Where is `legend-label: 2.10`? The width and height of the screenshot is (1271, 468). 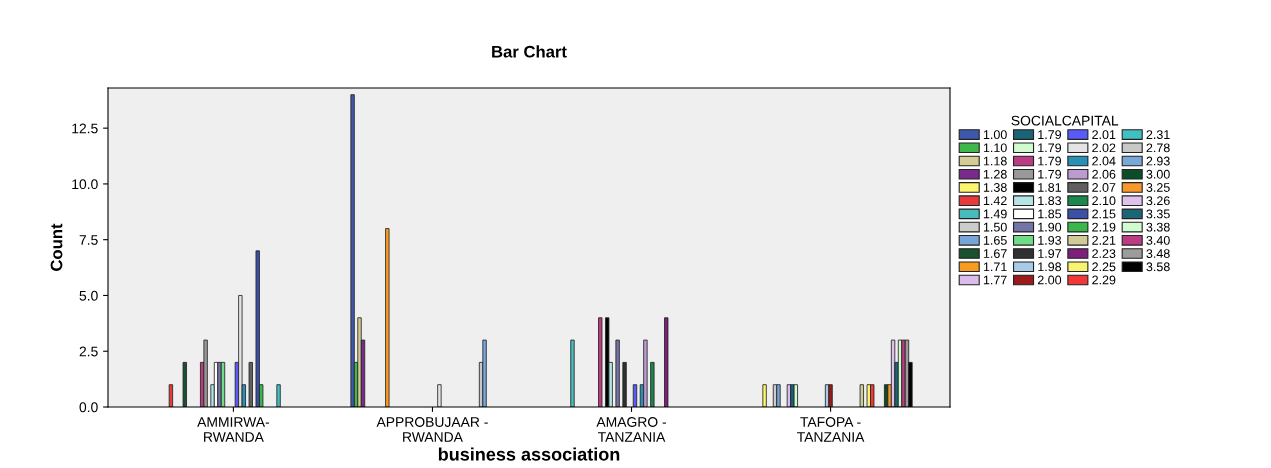
legend-label: 2.10 is located at coordinates (1104, 201).